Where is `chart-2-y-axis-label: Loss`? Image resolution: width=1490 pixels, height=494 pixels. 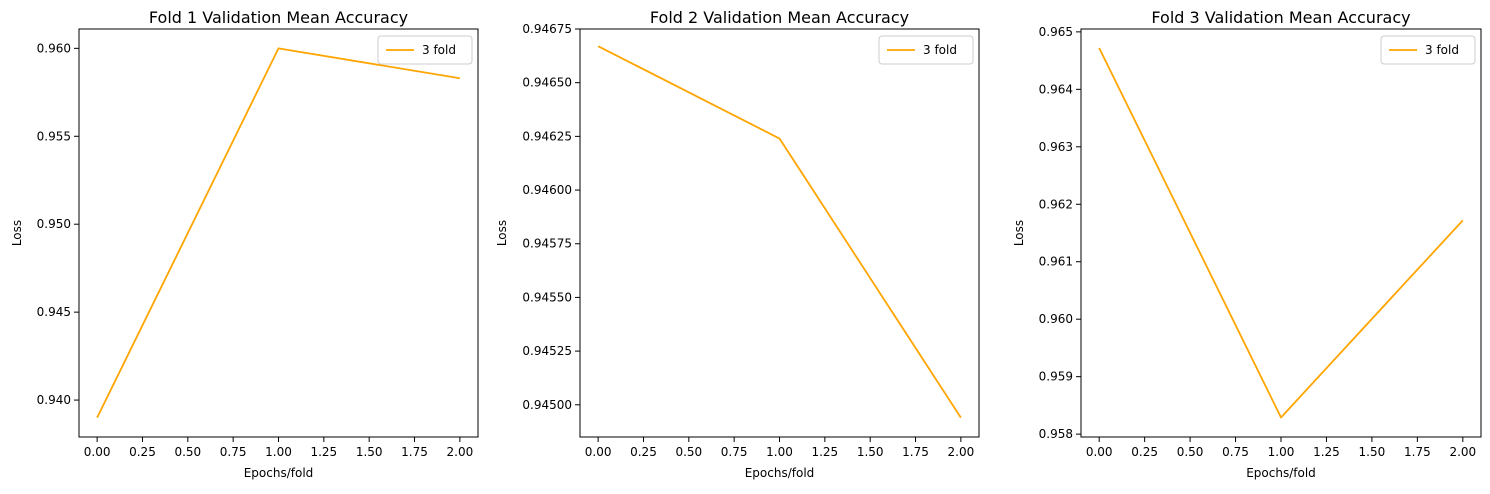
chart-2-y-axis-label: Loss is located at coordinates (502, 233).